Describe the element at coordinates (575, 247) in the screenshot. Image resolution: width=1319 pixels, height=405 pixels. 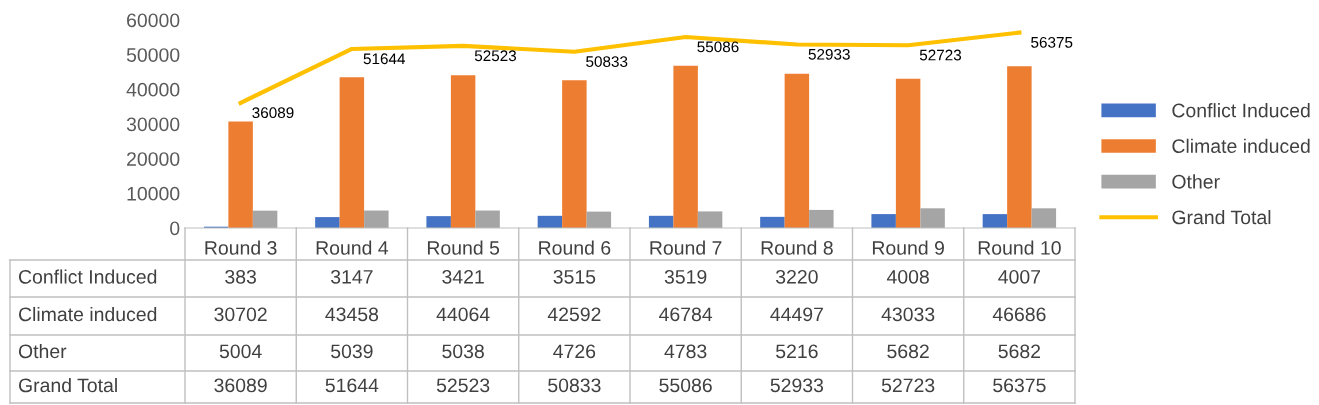
I see `x-tick-label: Round 6` at that location.